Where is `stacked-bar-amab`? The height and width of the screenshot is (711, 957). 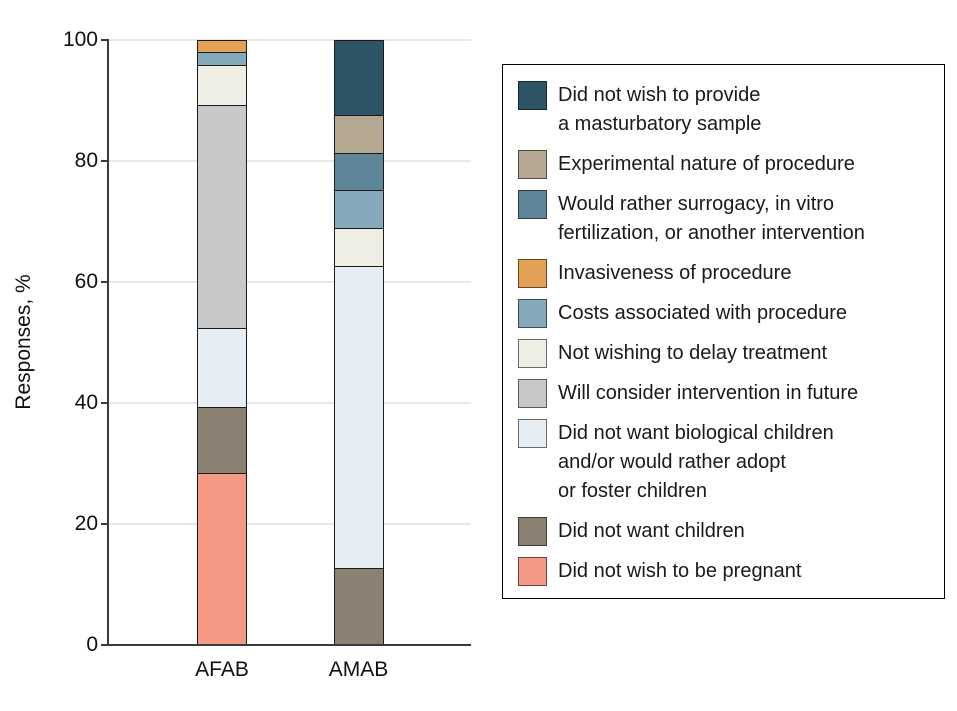 stacked-bar-amab is located at coordinates (358, 342).